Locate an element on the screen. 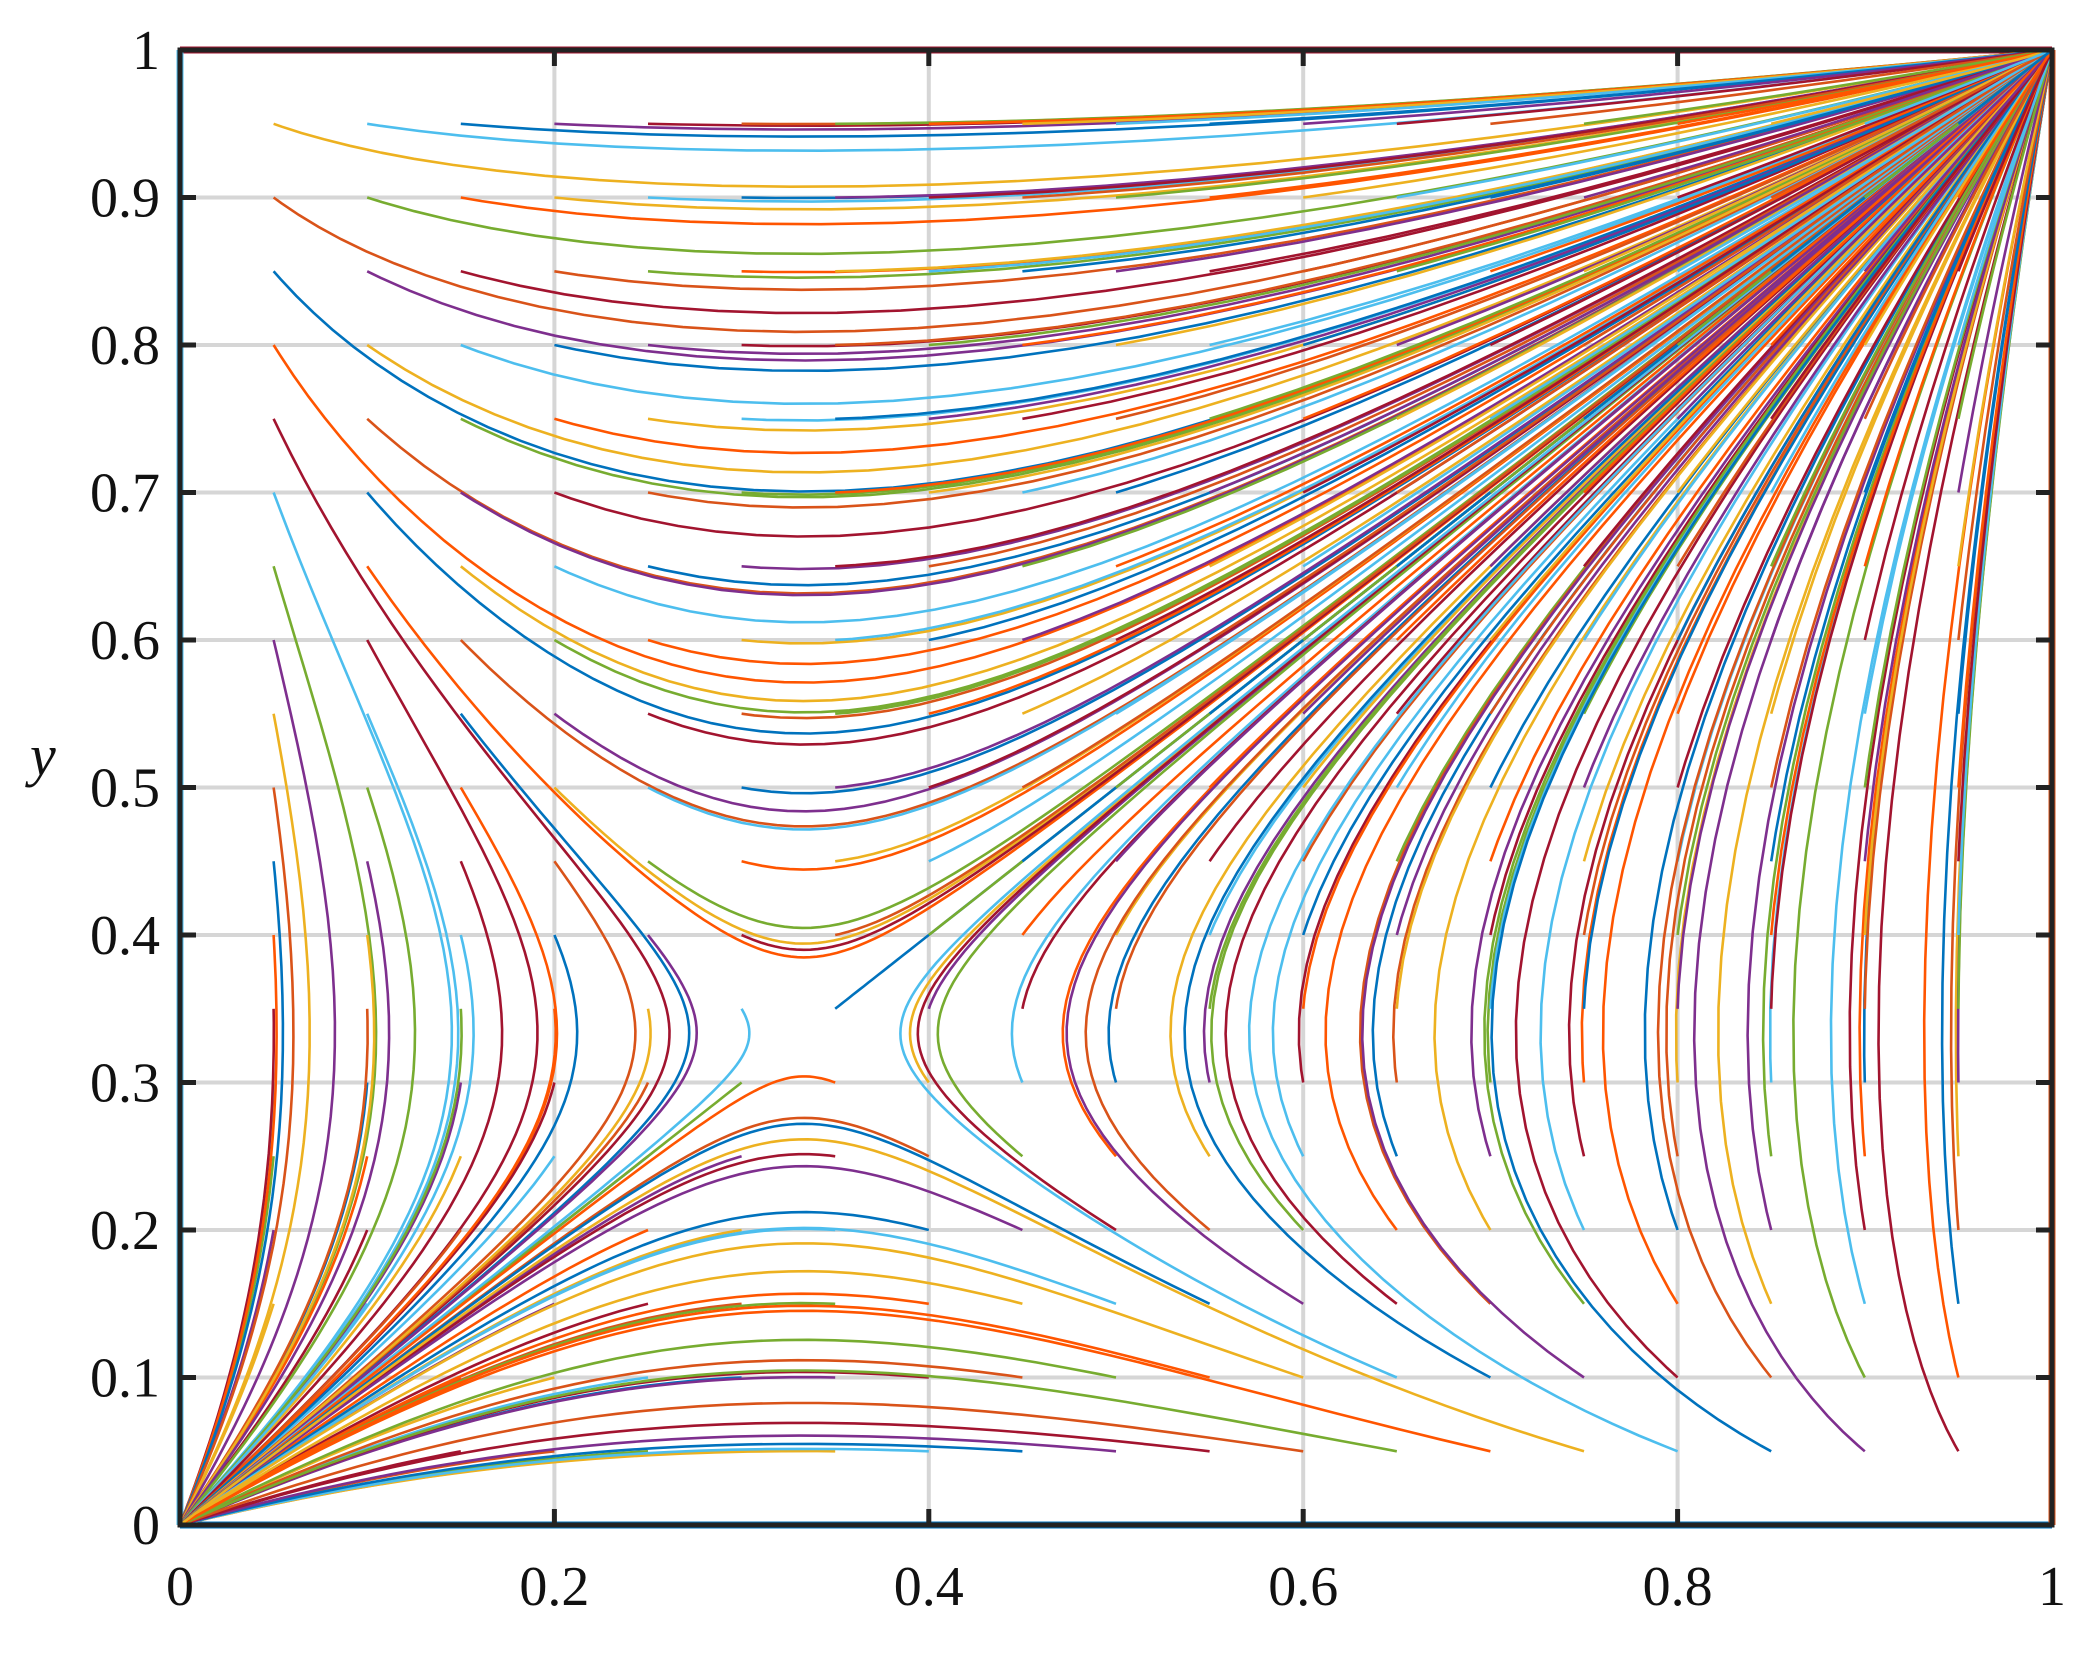 The width and height of the screenshot is (2092, 1654). y-tick-labels: 0 0.1 0.2 0.3 0.4 0.5 0.6 0.7 0.8 0.9 1 is located at coordinates (125, 788).